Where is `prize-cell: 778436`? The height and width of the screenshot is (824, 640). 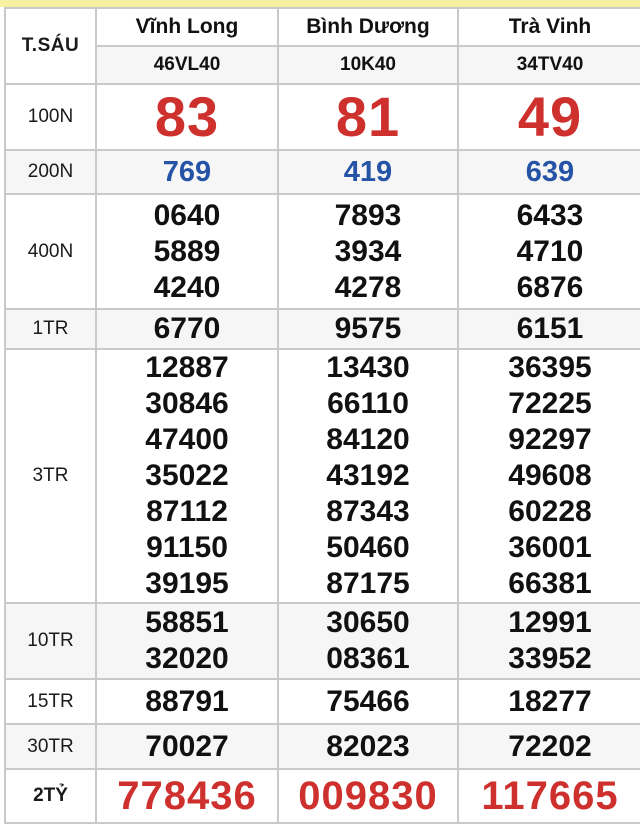 prize-cell: 778436 is located at coordinates (187, 796).